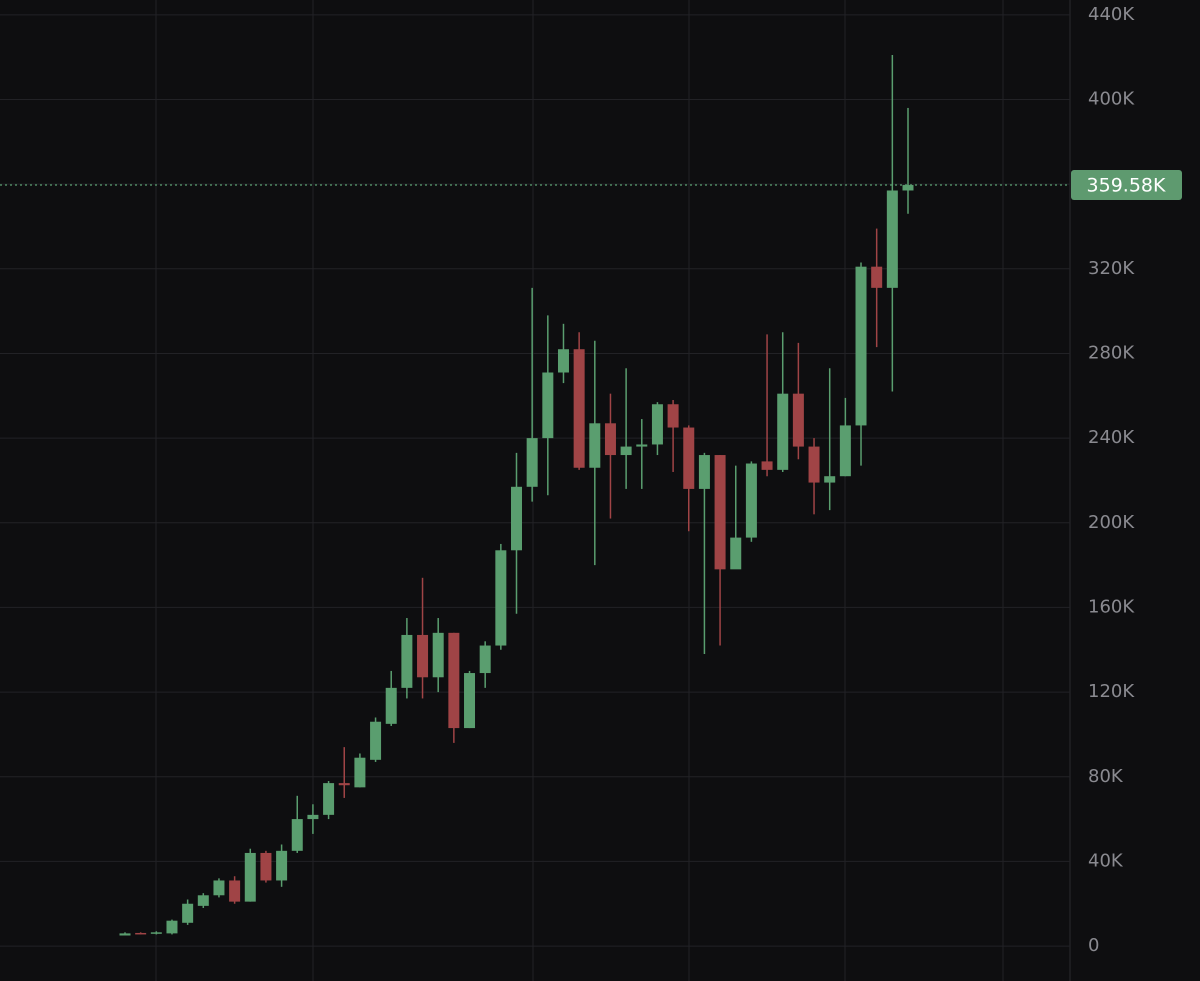 The height and width of the screenshot is (981, 1200). I want to click on last-price-label: 359.58K, so click(1126, 186).